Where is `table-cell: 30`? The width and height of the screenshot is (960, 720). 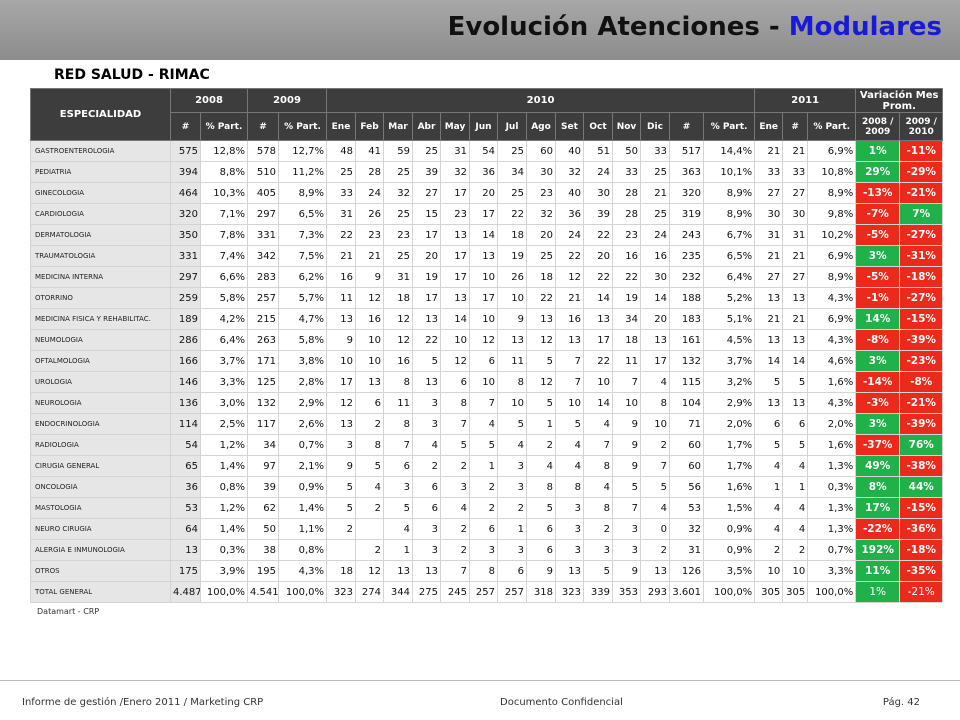
table-cell: 30 is located at coordinates (795, 214).